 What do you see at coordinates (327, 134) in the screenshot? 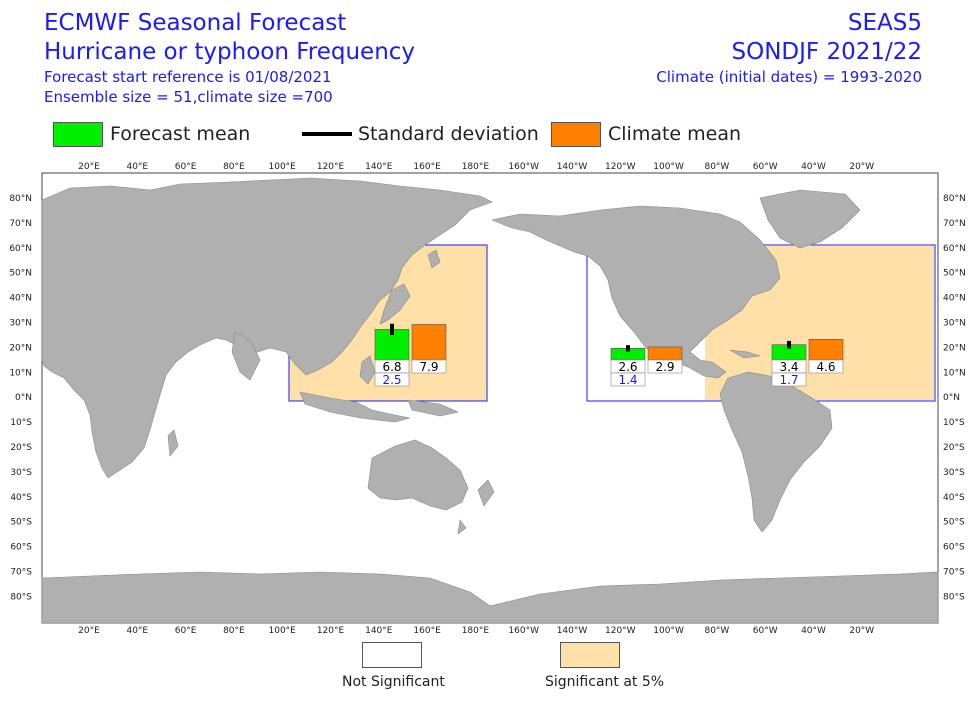
I see `std-dev-swatch` at bounding box center [327, 134].